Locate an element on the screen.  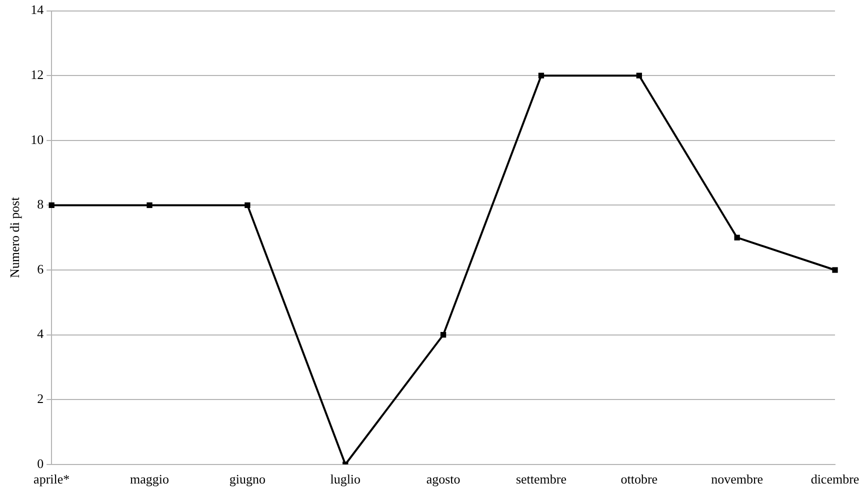
y-axis-title: Numero di post is located at coordinates (14, 237).